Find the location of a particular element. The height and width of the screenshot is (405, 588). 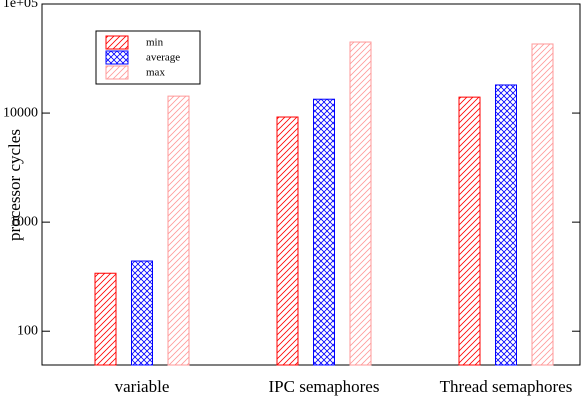

legend-label: min is located at coordinates (155, 43).